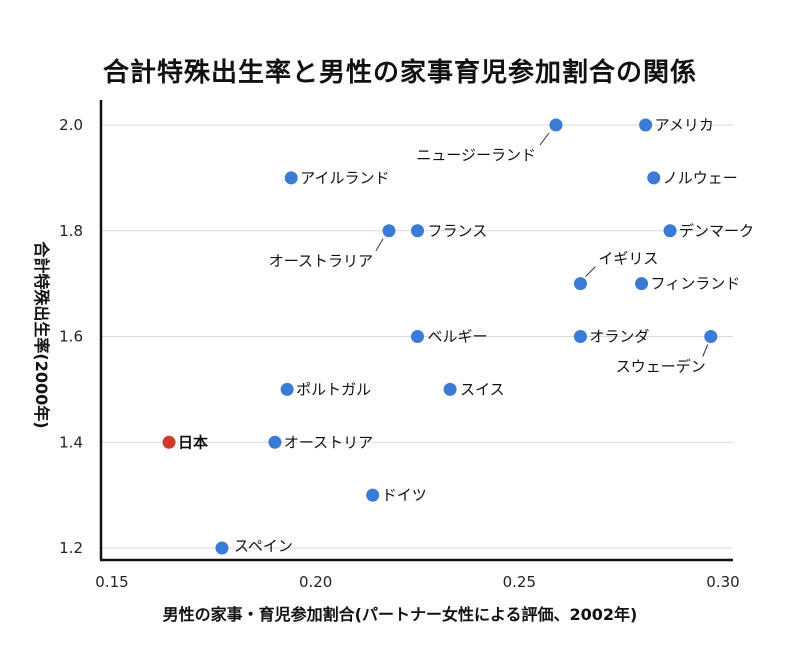 This screenshot has height=663, width=800. I want to click on point-label: ノルウェー, so click(700, 178).